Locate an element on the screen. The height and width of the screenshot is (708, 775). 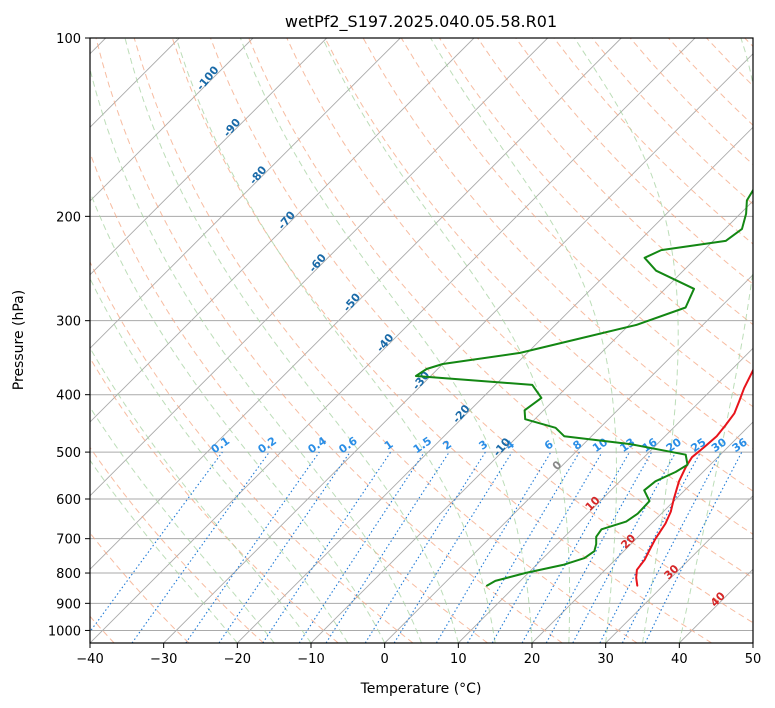
moist-adiabat-label: -80 is located at coordinates (258, 175).